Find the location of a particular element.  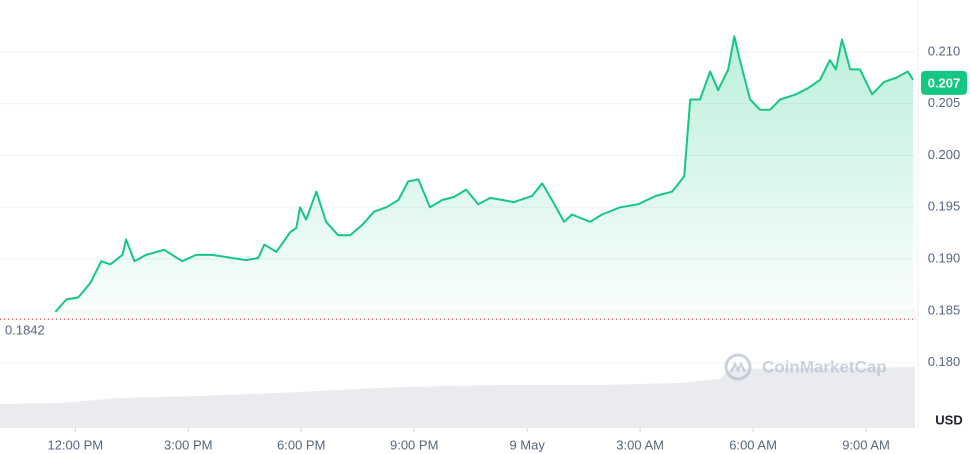

x-tick-label: 9:00 PM is located at coordinates (414, 444).